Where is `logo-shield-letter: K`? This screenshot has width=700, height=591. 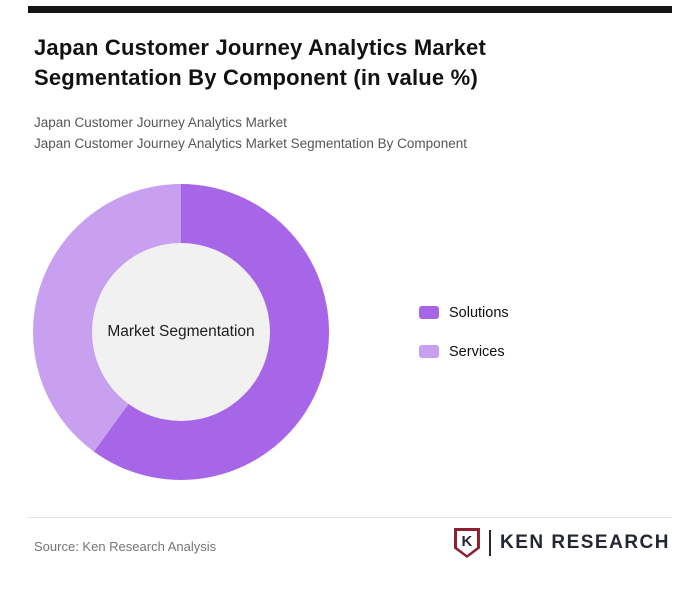 logo-shield-letter: K is located at coordinates (466, 543).